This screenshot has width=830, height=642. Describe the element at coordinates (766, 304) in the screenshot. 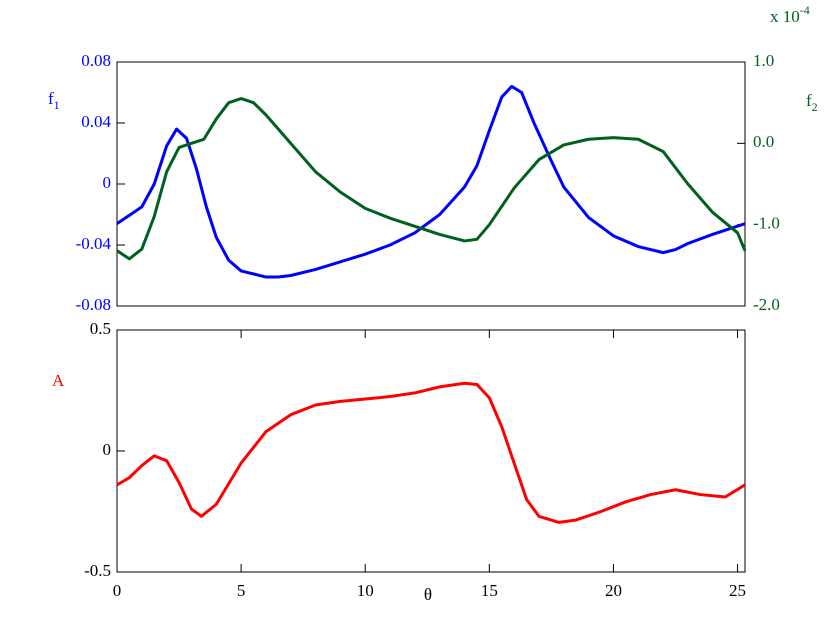

I see `y2-tick-label: -2.0` at that location.